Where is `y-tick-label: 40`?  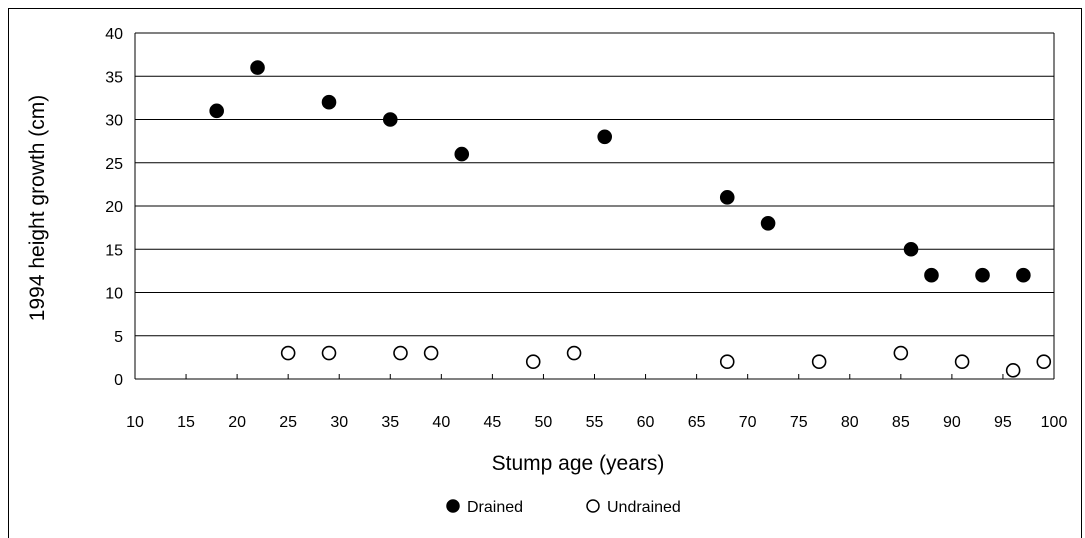
y-tick-label: 40 is located at coordinates (114, 34).